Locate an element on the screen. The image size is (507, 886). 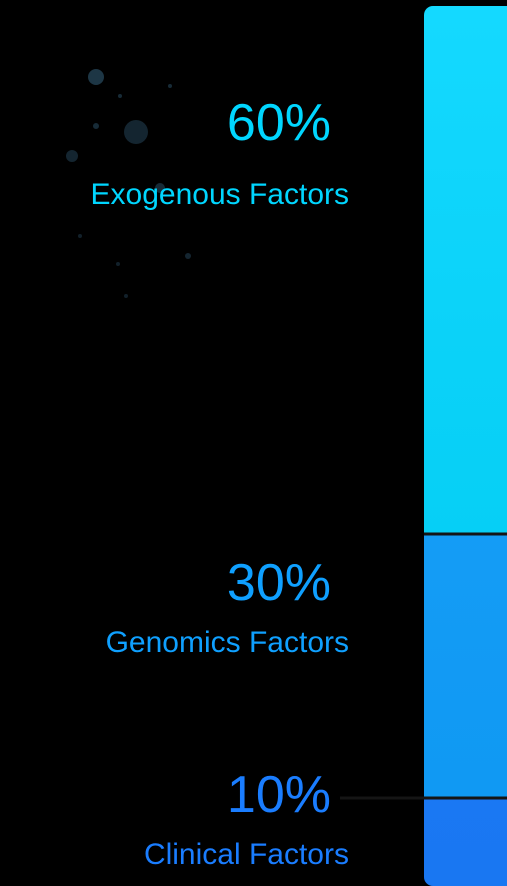
value-label: 60% is located at coordinates (279, 123).